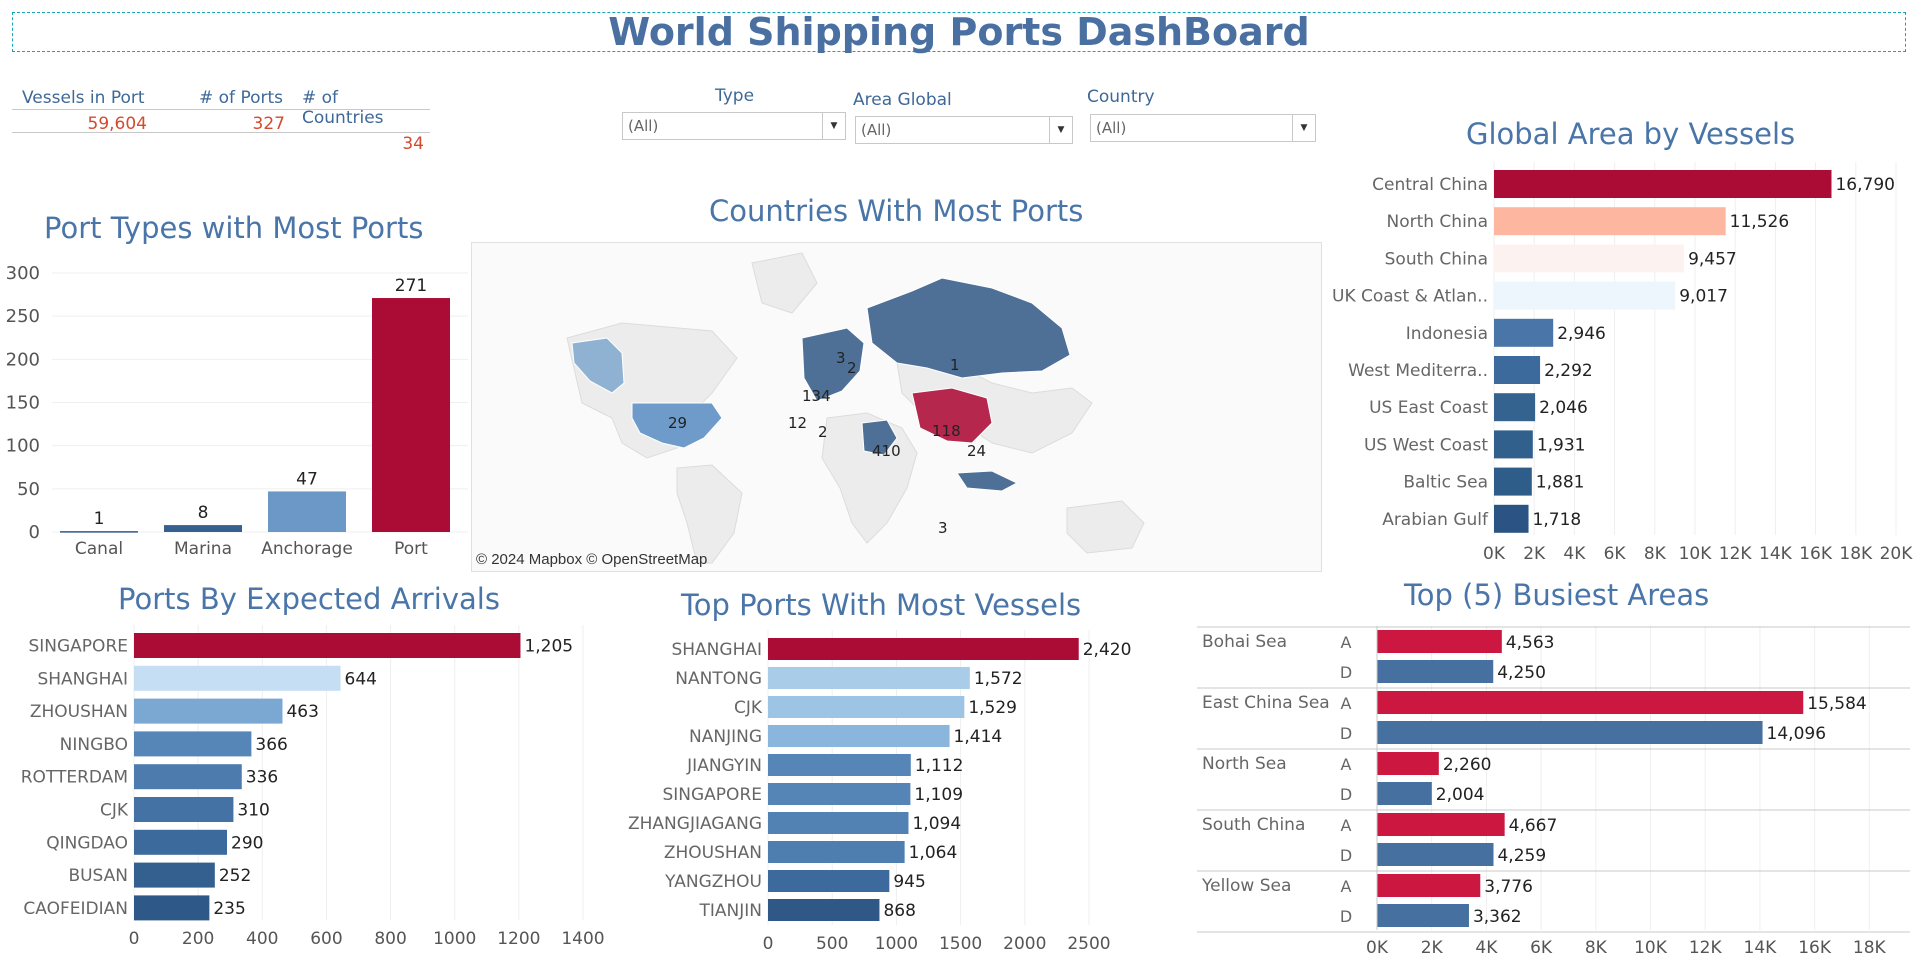 The height and width of the screenshot is (973, 1915). I want to click on x-tick-label: 12K, so click(1736, 554).